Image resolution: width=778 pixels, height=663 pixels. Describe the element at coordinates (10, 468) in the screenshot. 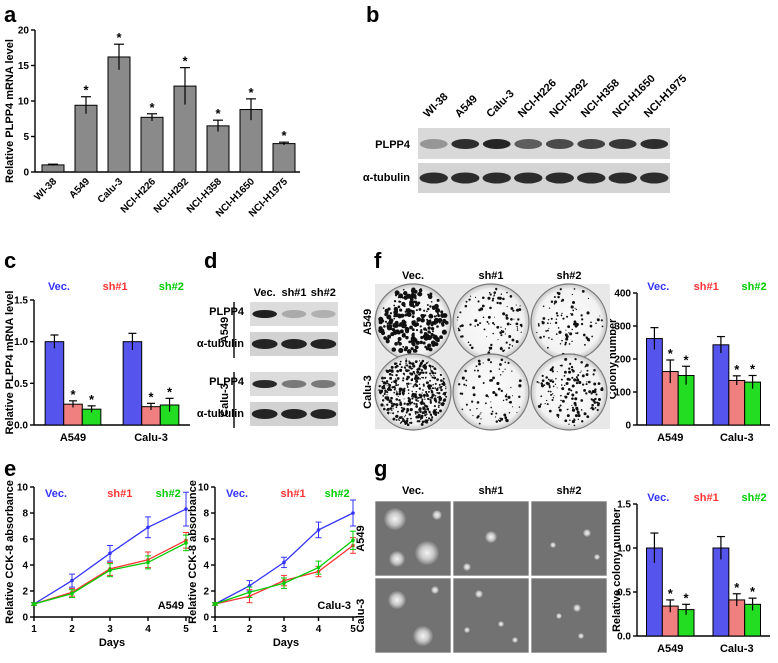

I see `panel-label-e: e` at that location.